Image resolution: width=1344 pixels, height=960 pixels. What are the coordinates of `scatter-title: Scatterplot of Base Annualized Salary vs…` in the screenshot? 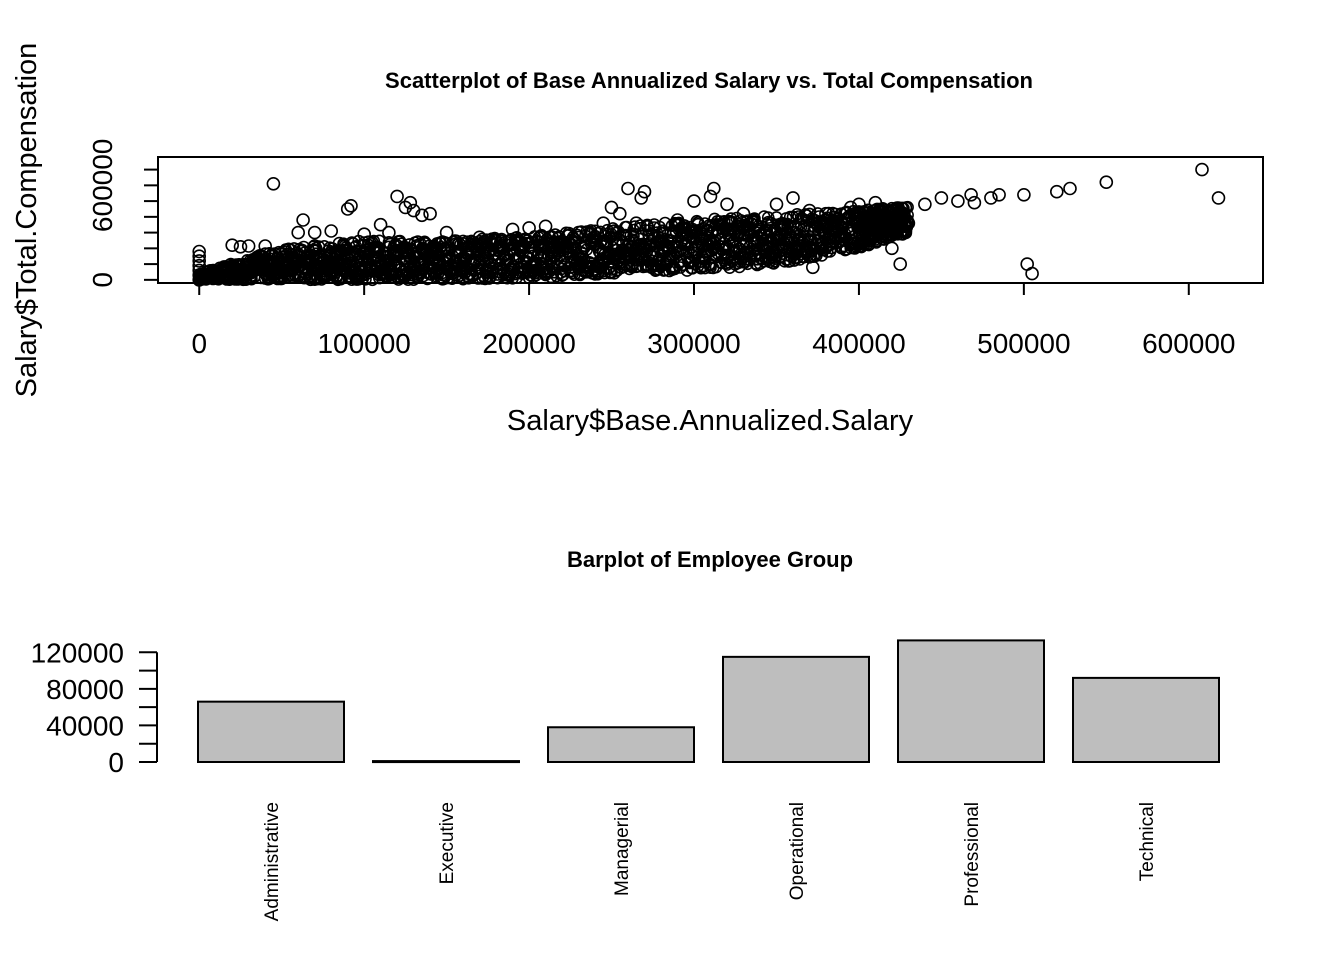 It's located at (709, 80).